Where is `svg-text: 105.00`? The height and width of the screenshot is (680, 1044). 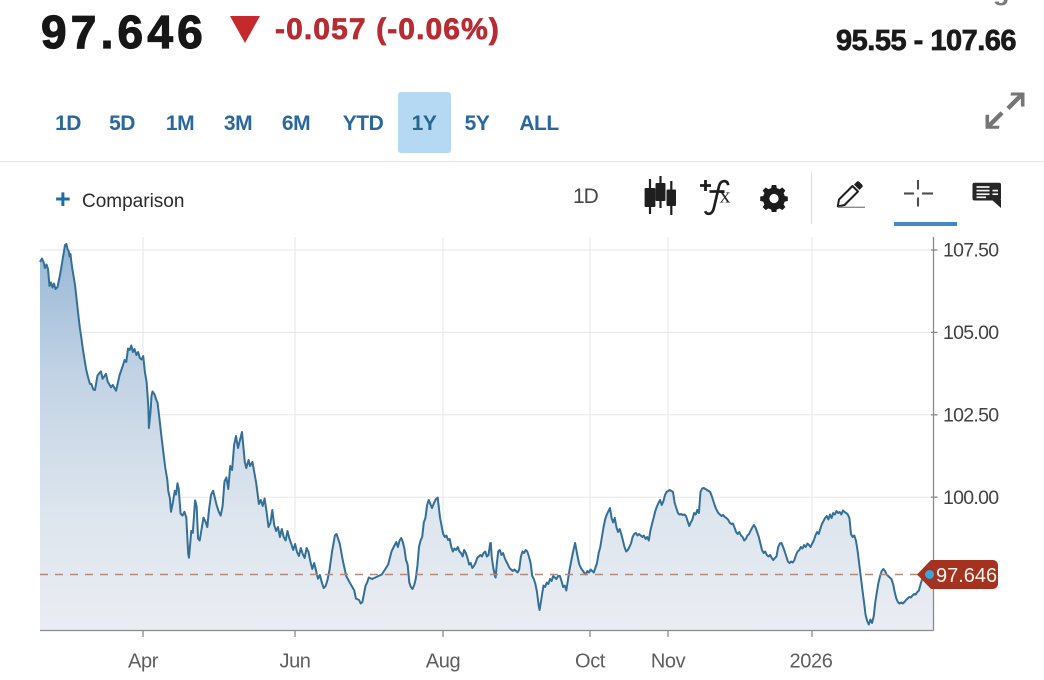 svg-text: 105.00 is located at coordinates (971, 333).